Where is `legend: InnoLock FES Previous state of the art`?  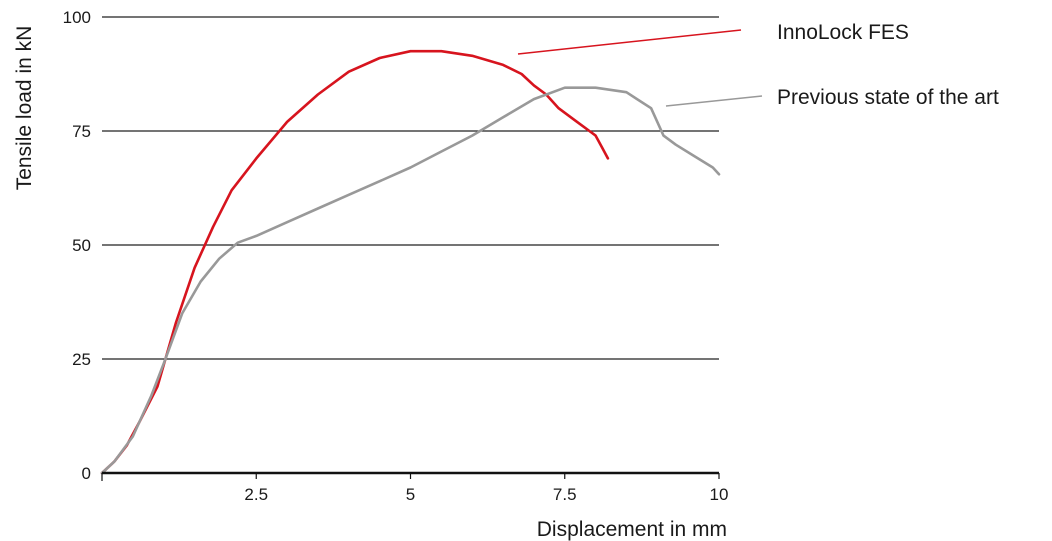 legend: InnoLock FES Previous state of the art is located at coordinates (758, 65).